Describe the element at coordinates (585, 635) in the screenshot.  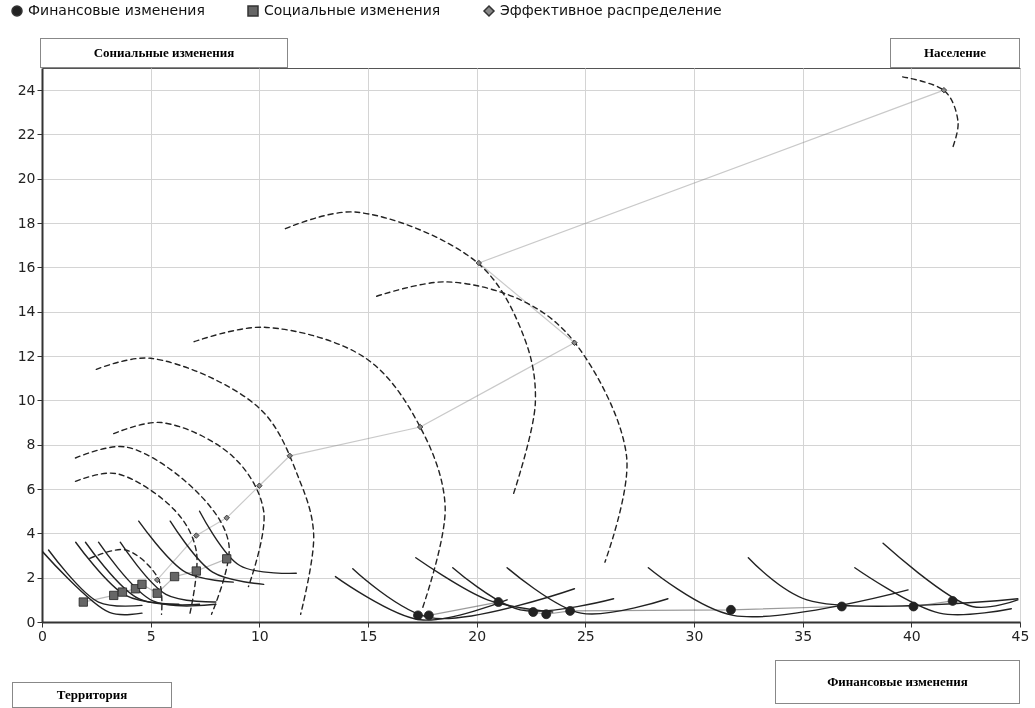
I see `x-tick-label: 25` at that location.